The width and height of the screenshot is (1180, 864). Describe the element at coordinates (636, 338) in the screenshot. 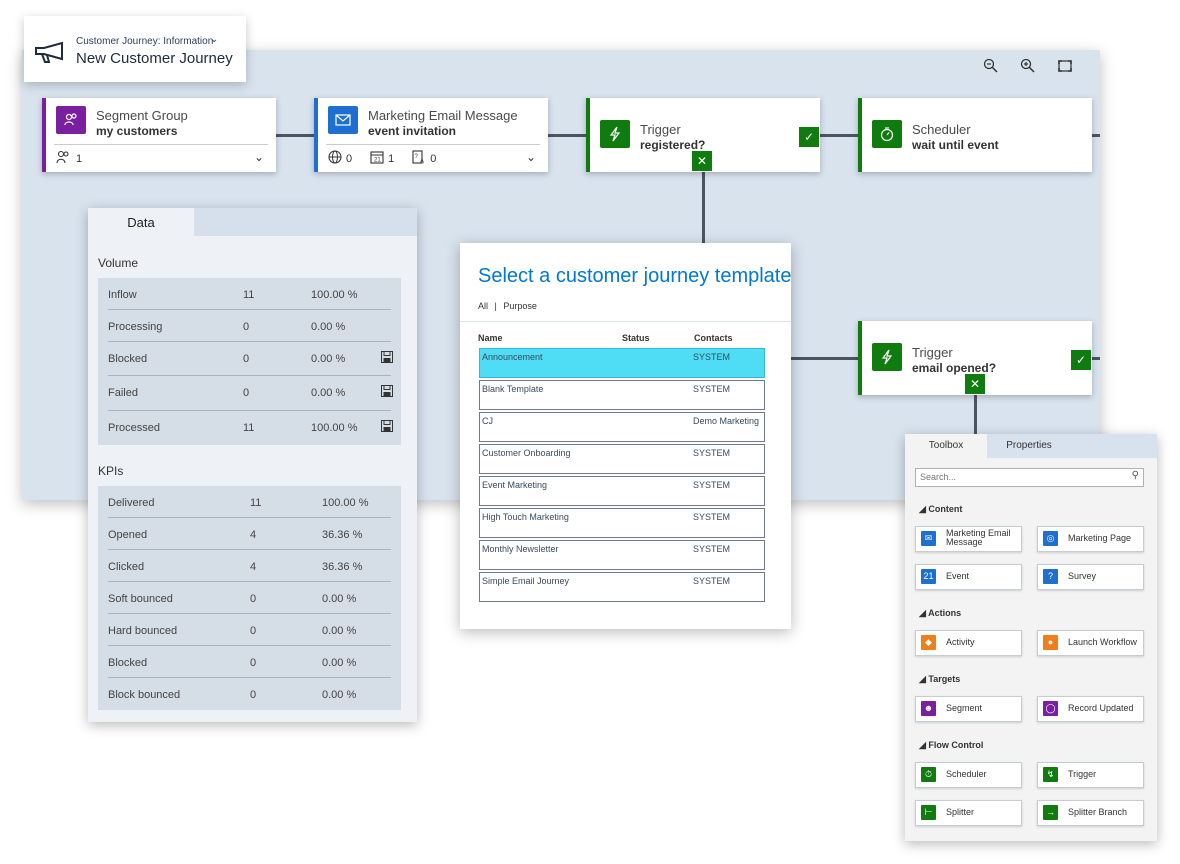

I see `column-header-status: Status` at that location.